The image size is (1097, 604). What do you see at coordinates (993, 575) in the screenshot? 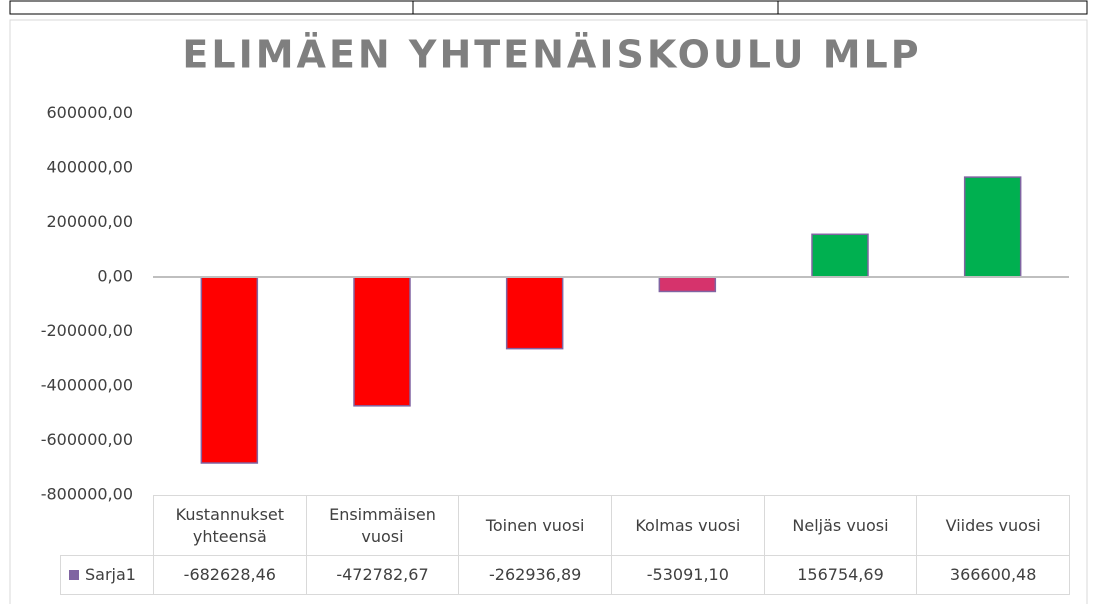
I see `table-value: 366600,48` at bounding box center [993, 575].